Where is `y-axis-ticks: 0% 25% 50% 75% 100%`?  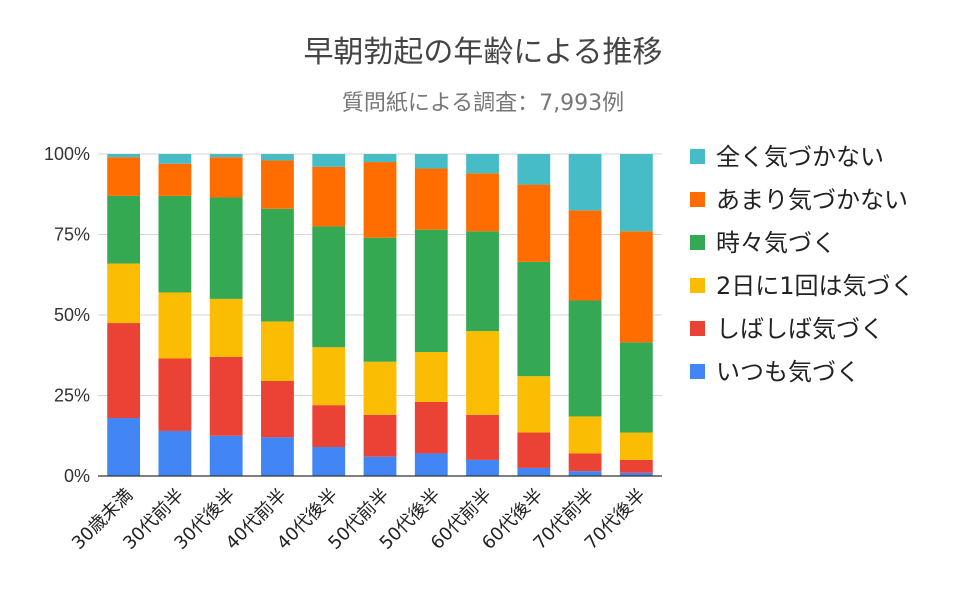 y-axis-ticks: 0% 25% 50% 75% 100% is located at coordinates (67, 315).